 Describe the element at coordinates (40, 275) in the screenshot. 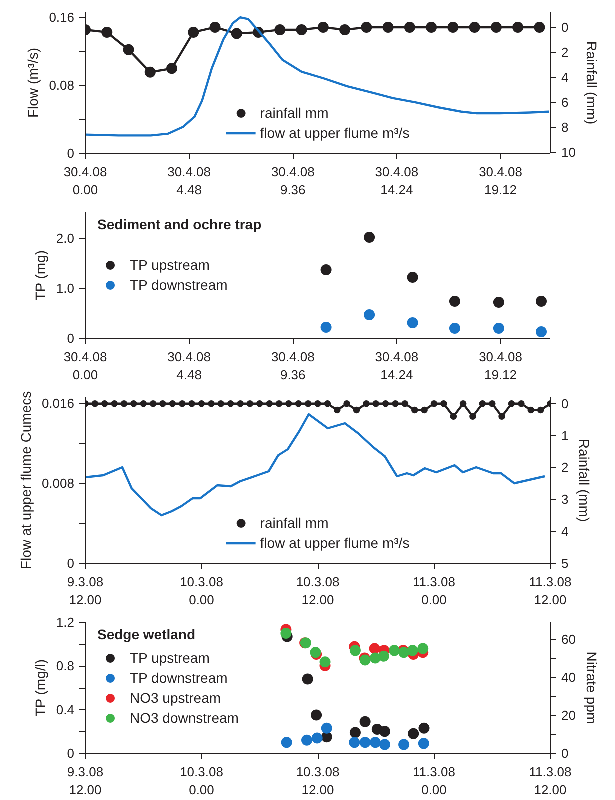

I see `y-axis-title: TP (mg)` at that location.